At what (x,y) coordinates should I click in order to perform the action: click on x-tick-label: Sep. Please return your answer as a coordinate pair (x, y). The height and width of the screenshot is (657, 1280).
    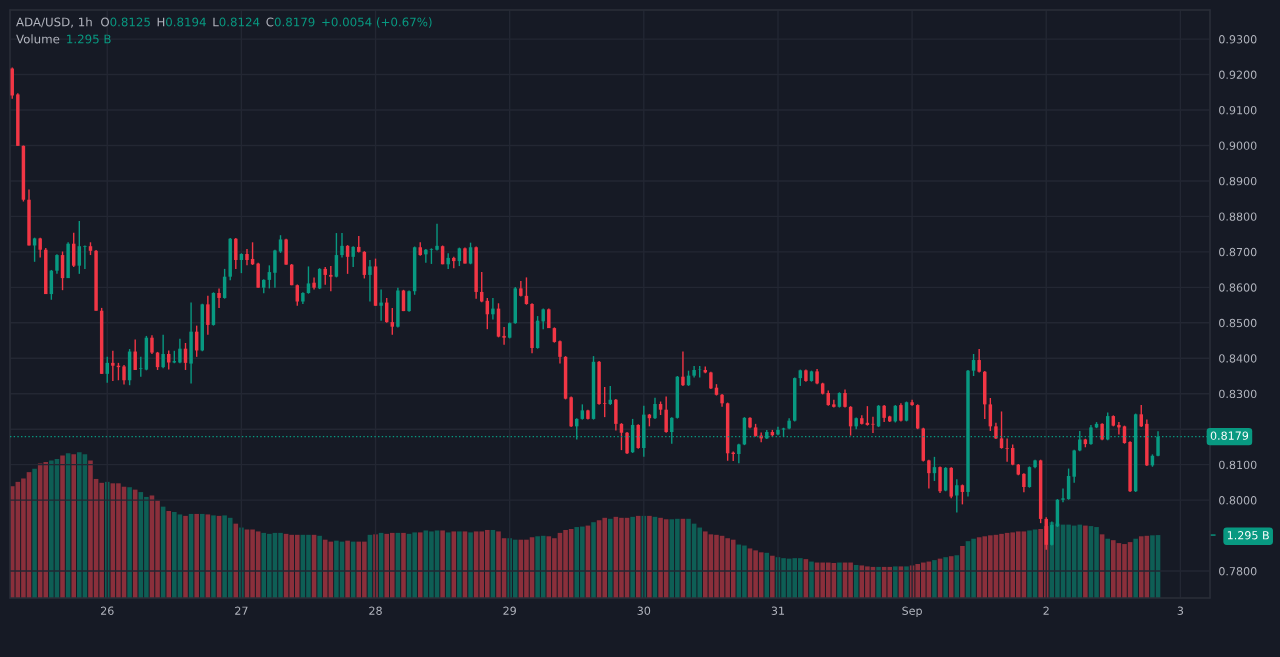
    Looking at the image, I should click on (912, 612).